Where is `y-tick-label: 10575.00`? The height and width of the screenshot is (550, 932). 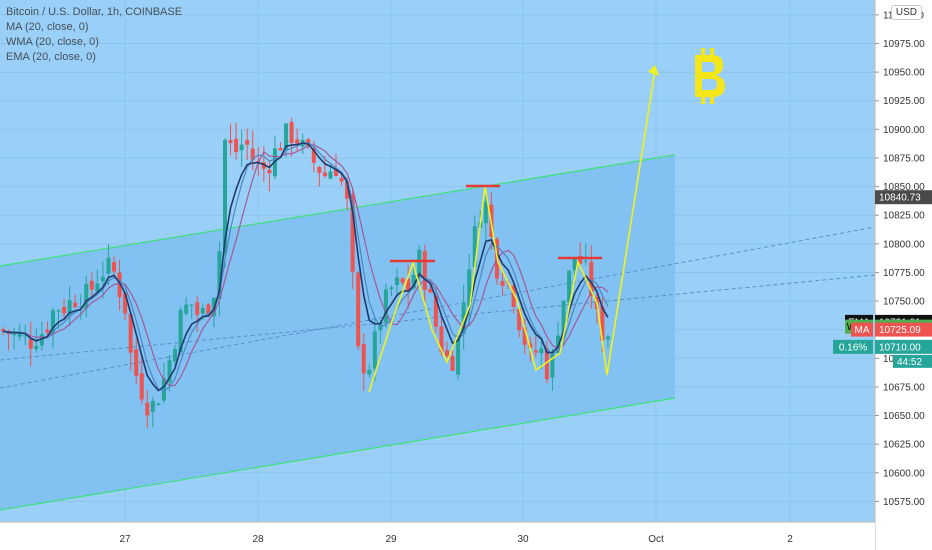
y-tick-label: 10575.00 is located at coordinates (904, 502).